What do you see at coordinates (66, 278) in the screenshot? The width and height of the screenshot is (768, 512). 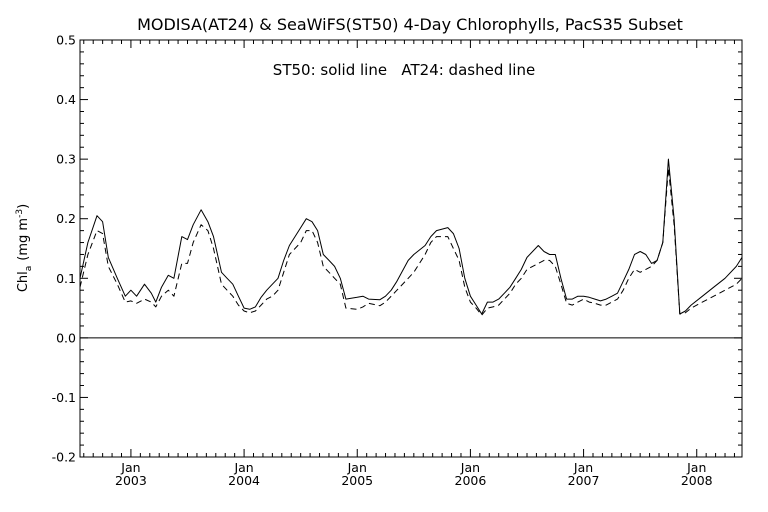 I see `y-tick-label: 0.1` at bounding box center [66, 278].